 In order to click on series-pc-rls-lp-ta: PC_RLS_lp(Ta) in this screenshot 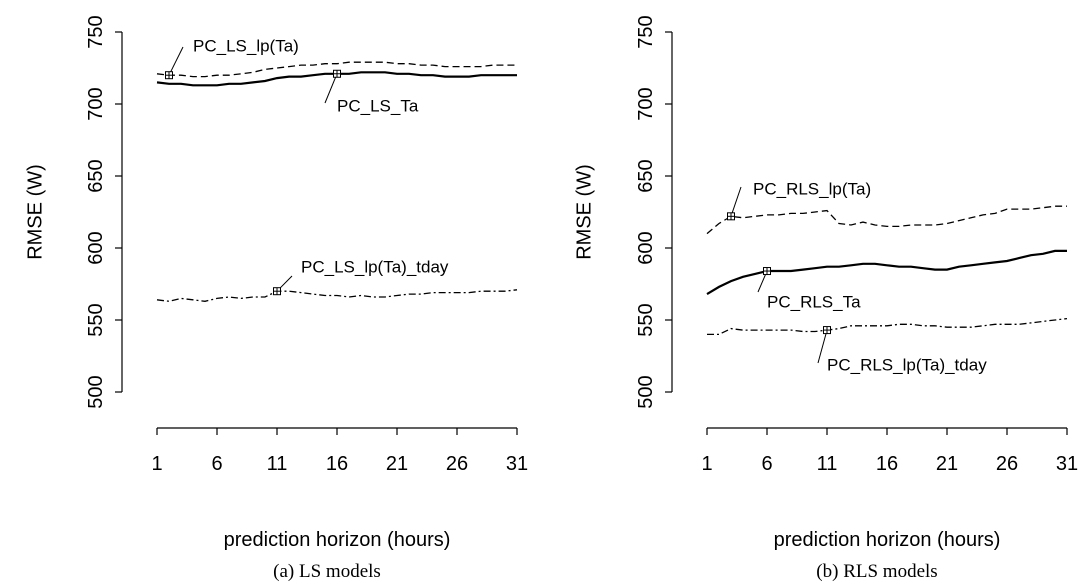, I will do `click(886, 207)`.